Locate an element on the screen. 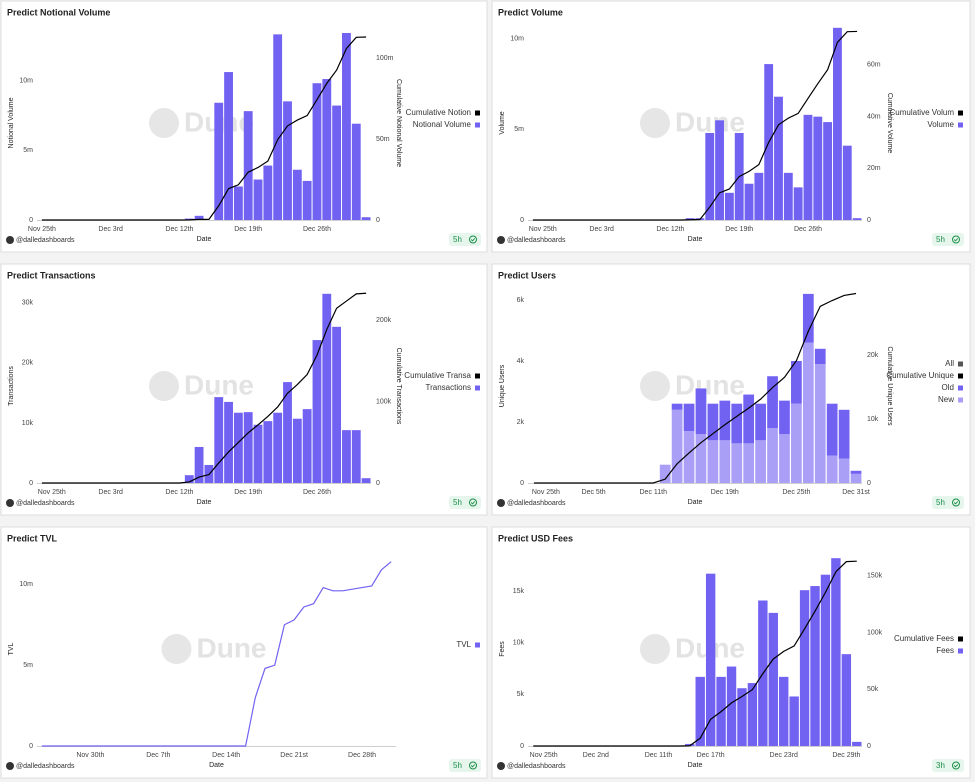 This screenshot has height=782, width=975. chart-title: Predict USD Fees is located at coordinates (535, 538).